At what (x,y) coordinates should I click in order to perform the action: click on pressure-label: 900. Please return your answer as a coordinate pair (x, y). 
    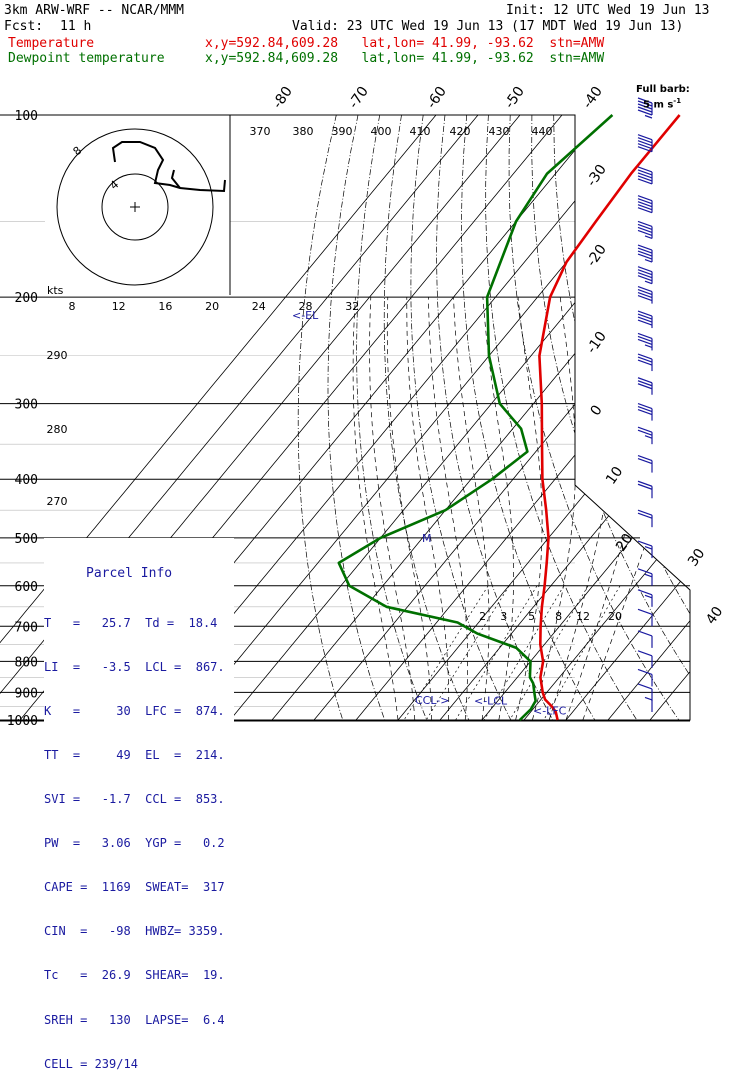
    Looking at the image, I should click on (26, 693).